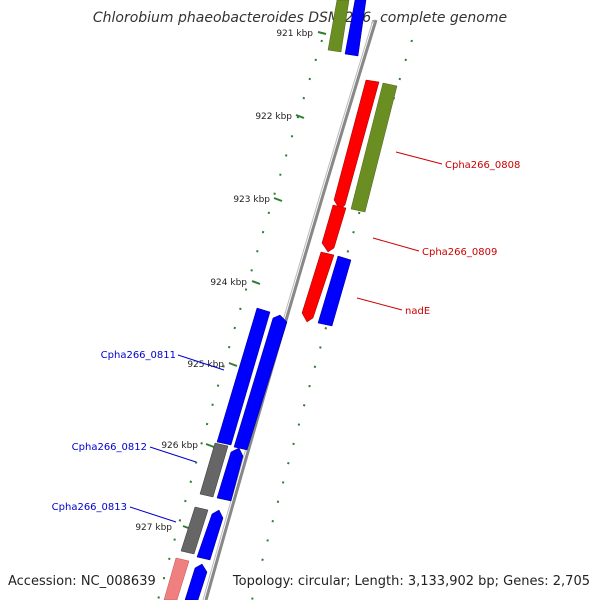  Describe the element at coordinates (179, 446) in the screenshot. I see `kbp-label-926: 926 kbp` at that location.